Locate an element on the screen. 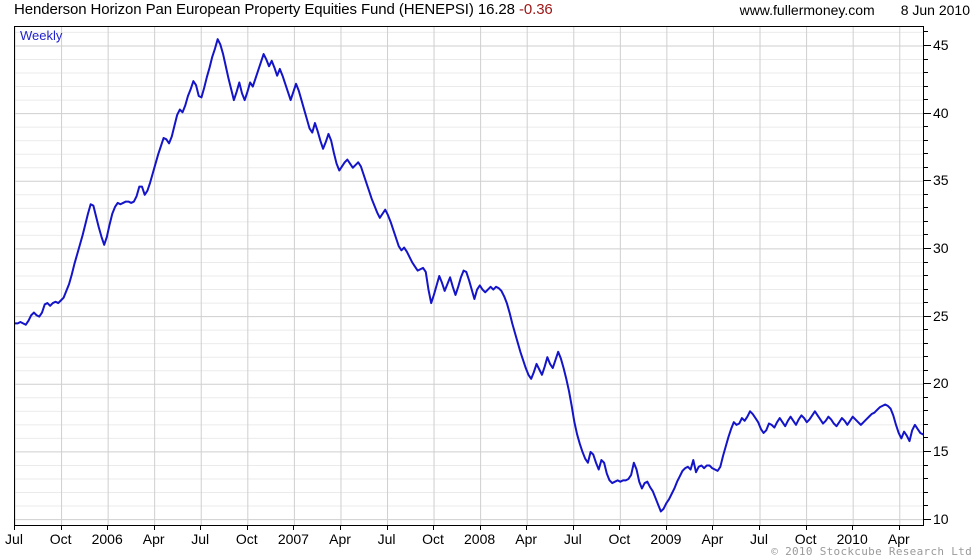  y-axis-label: 10 is located at coordinates (941, 518).